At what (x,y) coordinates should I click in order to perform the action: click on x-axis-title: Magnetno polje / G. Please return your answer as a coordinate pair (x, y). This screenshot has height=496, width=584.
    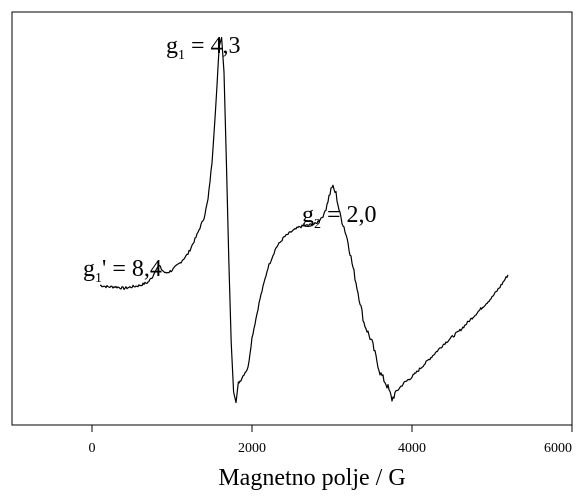
    Looking at the image, I should click on (311, 478).